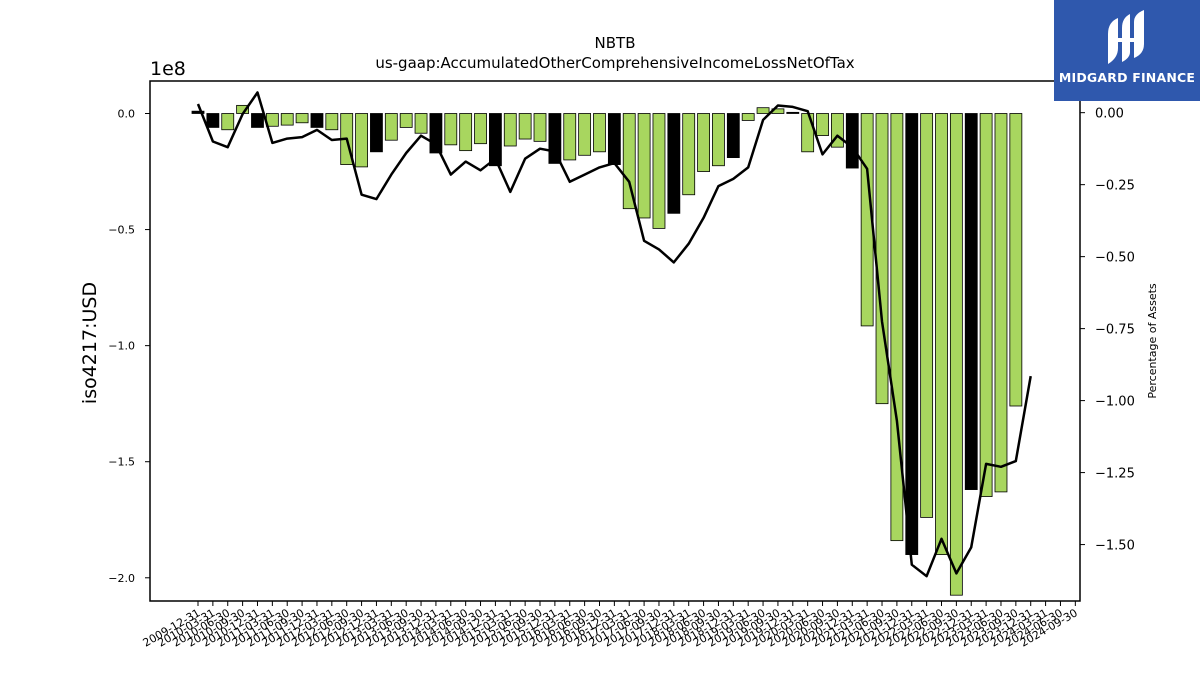  Describe the element at coordinates (1109, 114) in the screenshot. I see `y2-tick-label: 0.00` at that location.